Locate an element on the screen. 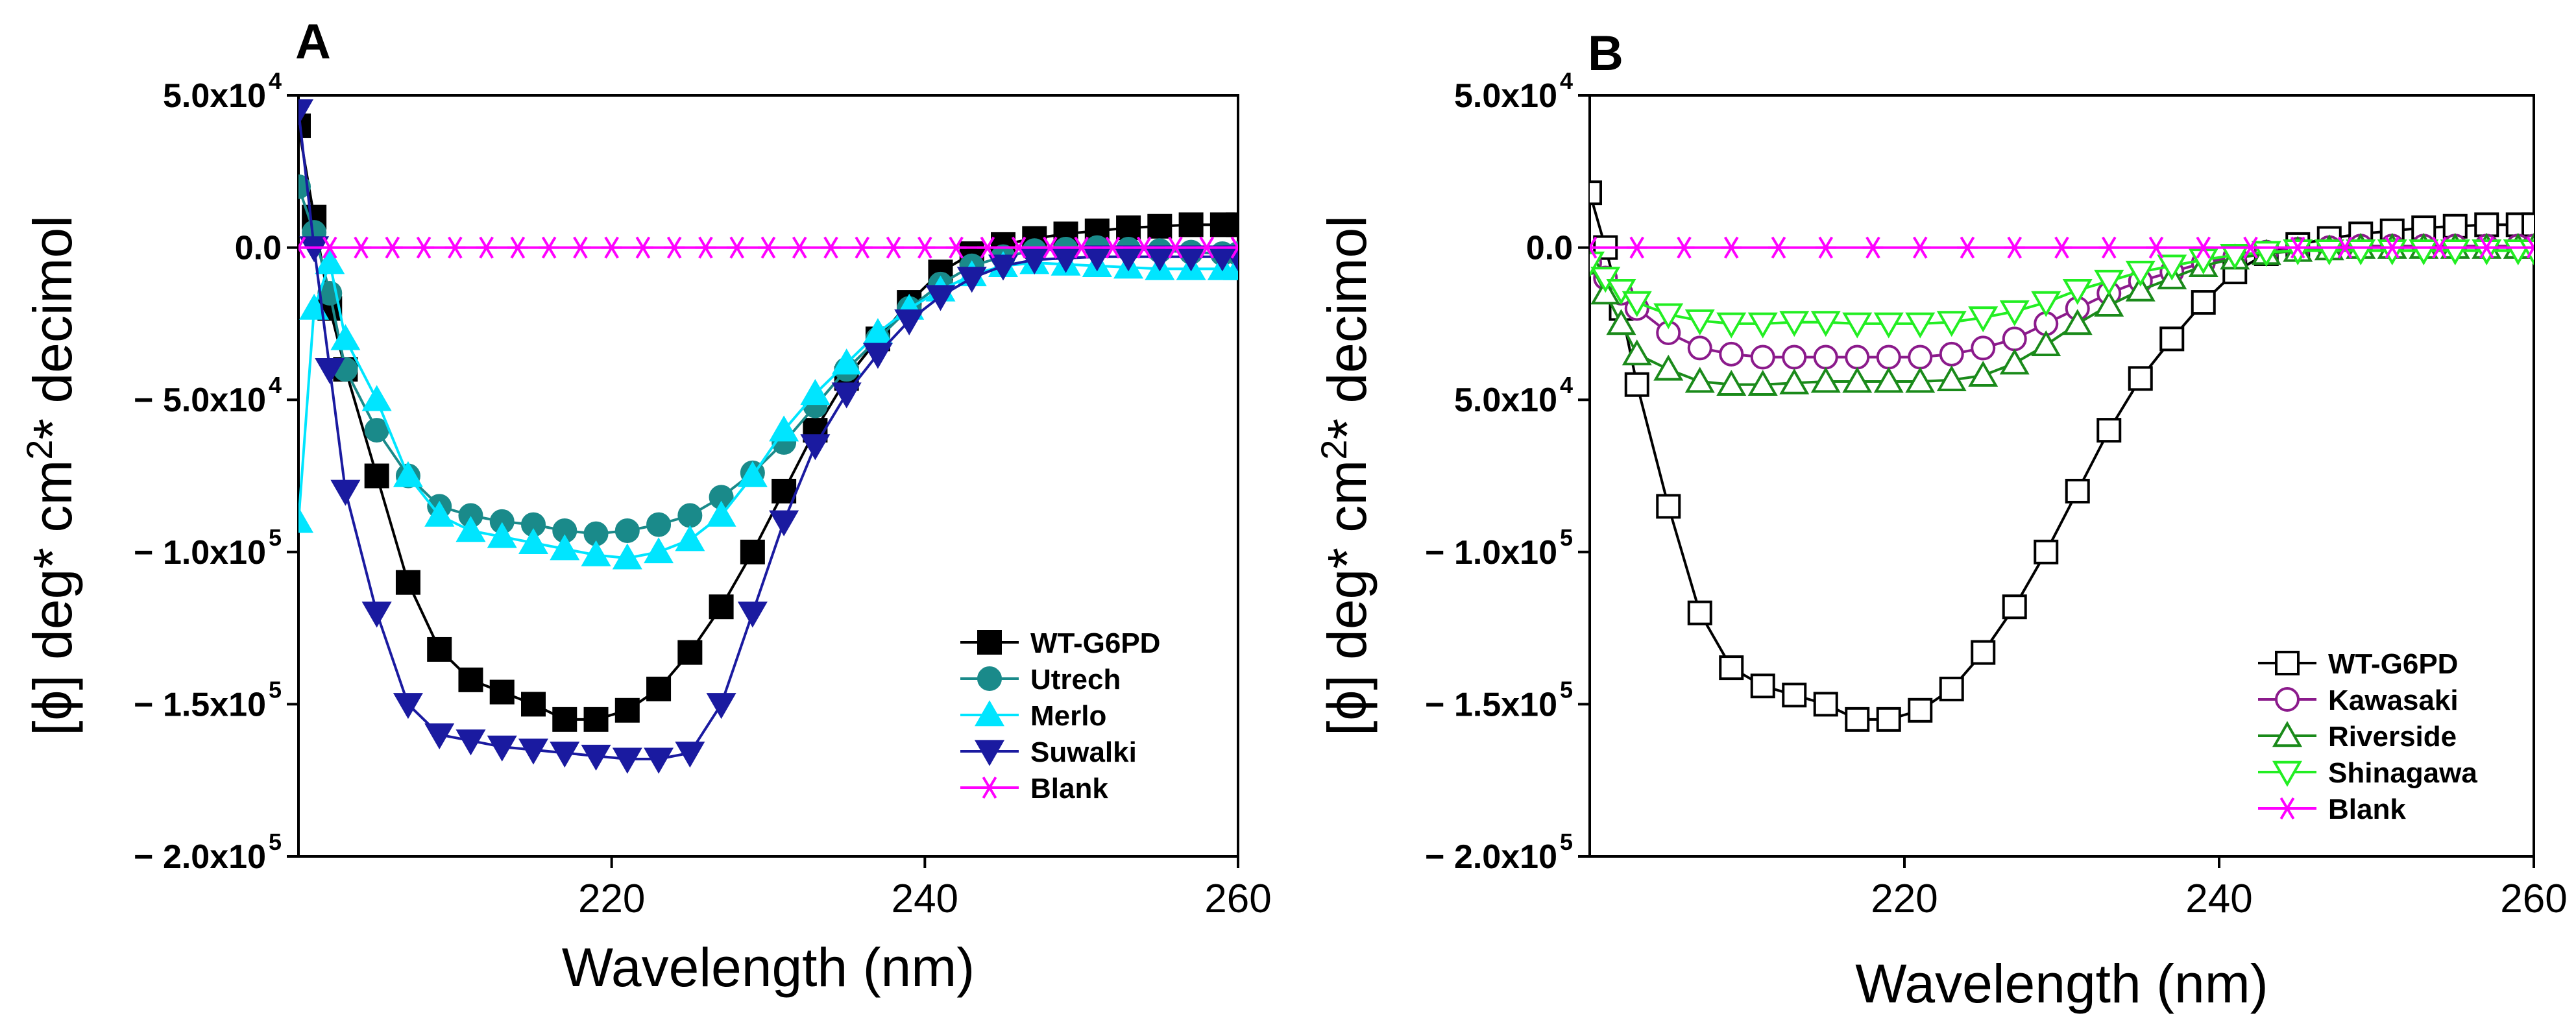 Image resolution: width=2576 pixels, height=1029 pixels. y-axis-title-superscript: 2 is located at coordinates (1333, 450).